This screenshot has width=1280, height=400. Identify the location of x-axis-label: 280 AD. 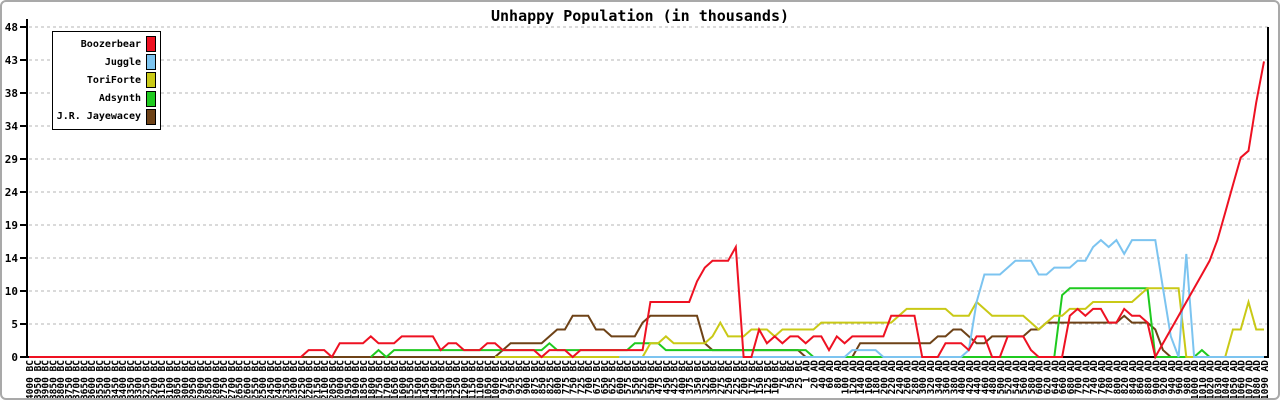
(915, 377).